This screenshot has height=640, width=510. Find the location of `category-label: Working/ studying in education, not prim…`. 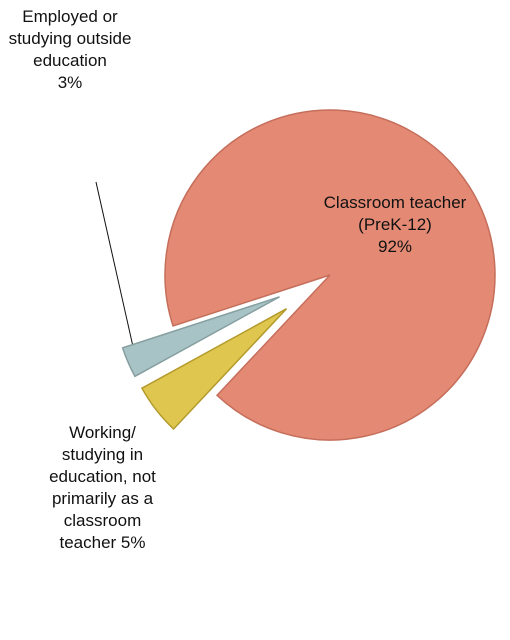

category-label: Working/ studying in education, not prim… is located at coordinates (102, 487).